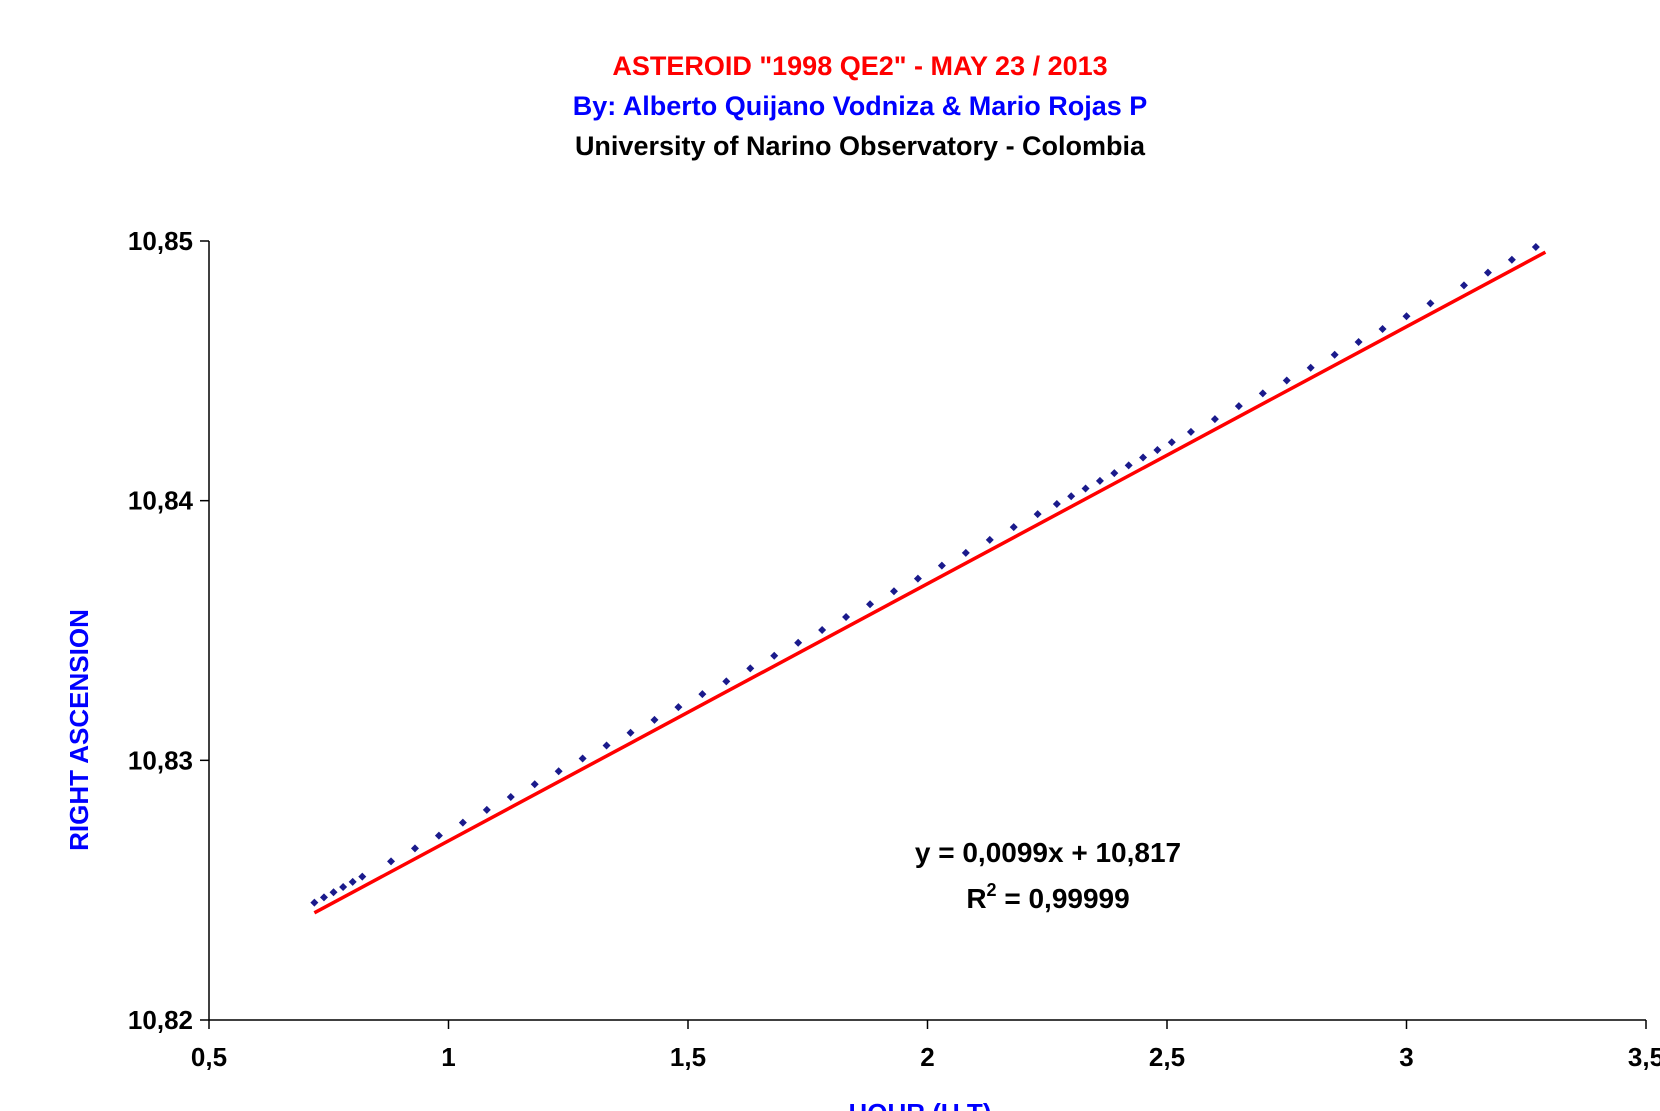  I want to click on y-tick-label: 10,84, so click(161, 501).